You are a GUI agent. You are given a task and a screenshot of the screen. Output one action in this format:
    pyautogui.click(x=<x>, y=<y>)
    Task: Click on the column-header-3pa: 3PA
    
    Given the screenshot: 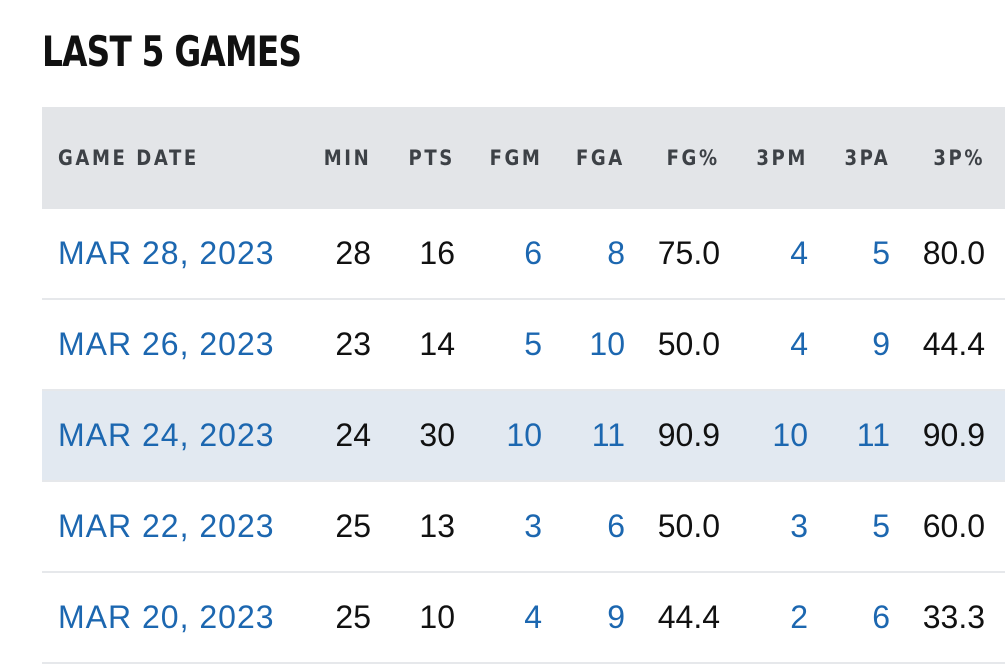 What is the action you would take?
    pyautogui.click(x=849, y=158)
    